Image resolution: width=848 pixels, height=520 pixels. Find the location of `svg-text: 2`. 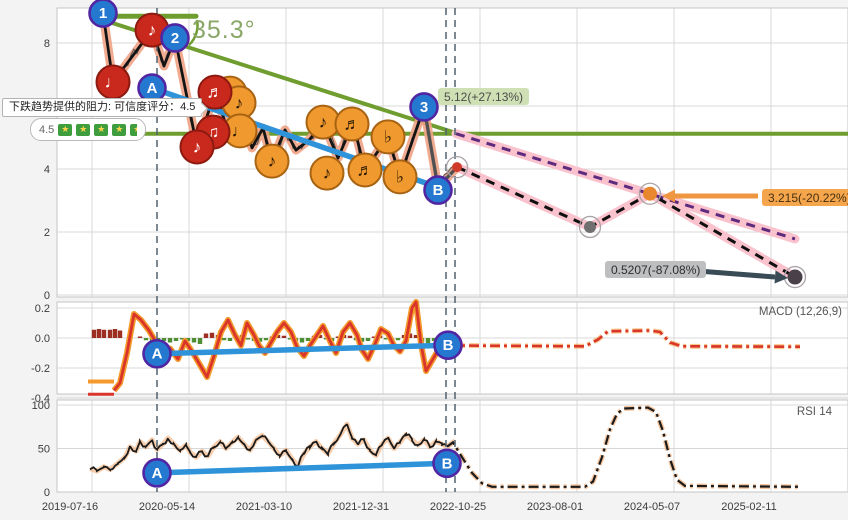

svg-text: 2 is located at coordinates (47, 233).